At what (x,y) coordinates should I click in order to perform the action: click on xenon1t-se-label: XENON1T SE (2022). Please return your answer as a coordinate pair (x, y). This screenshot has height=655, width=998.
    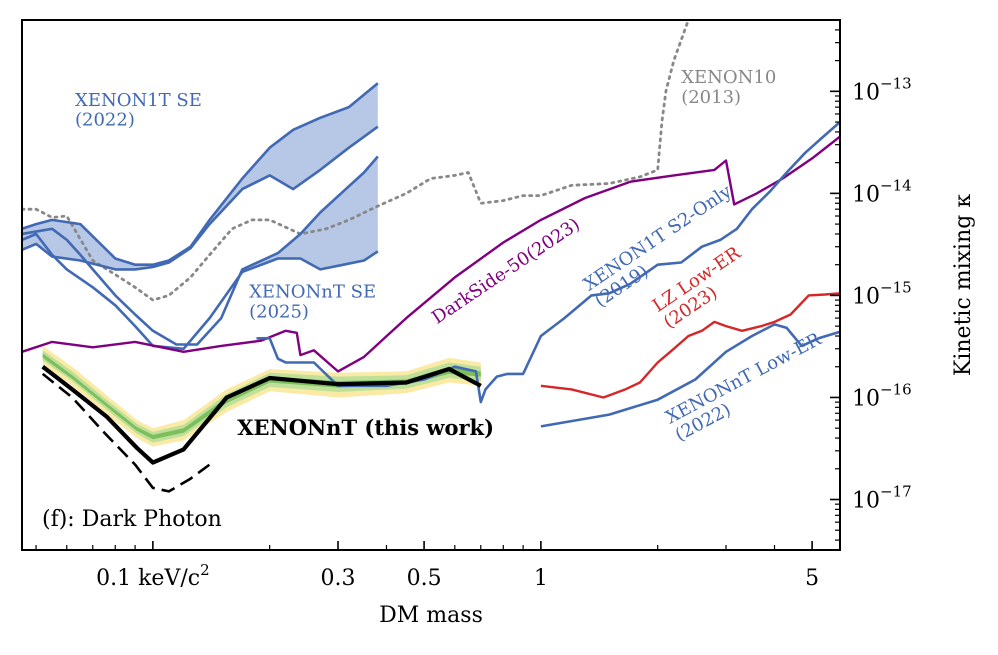
    Looking at the image, I should click on (138, 110).